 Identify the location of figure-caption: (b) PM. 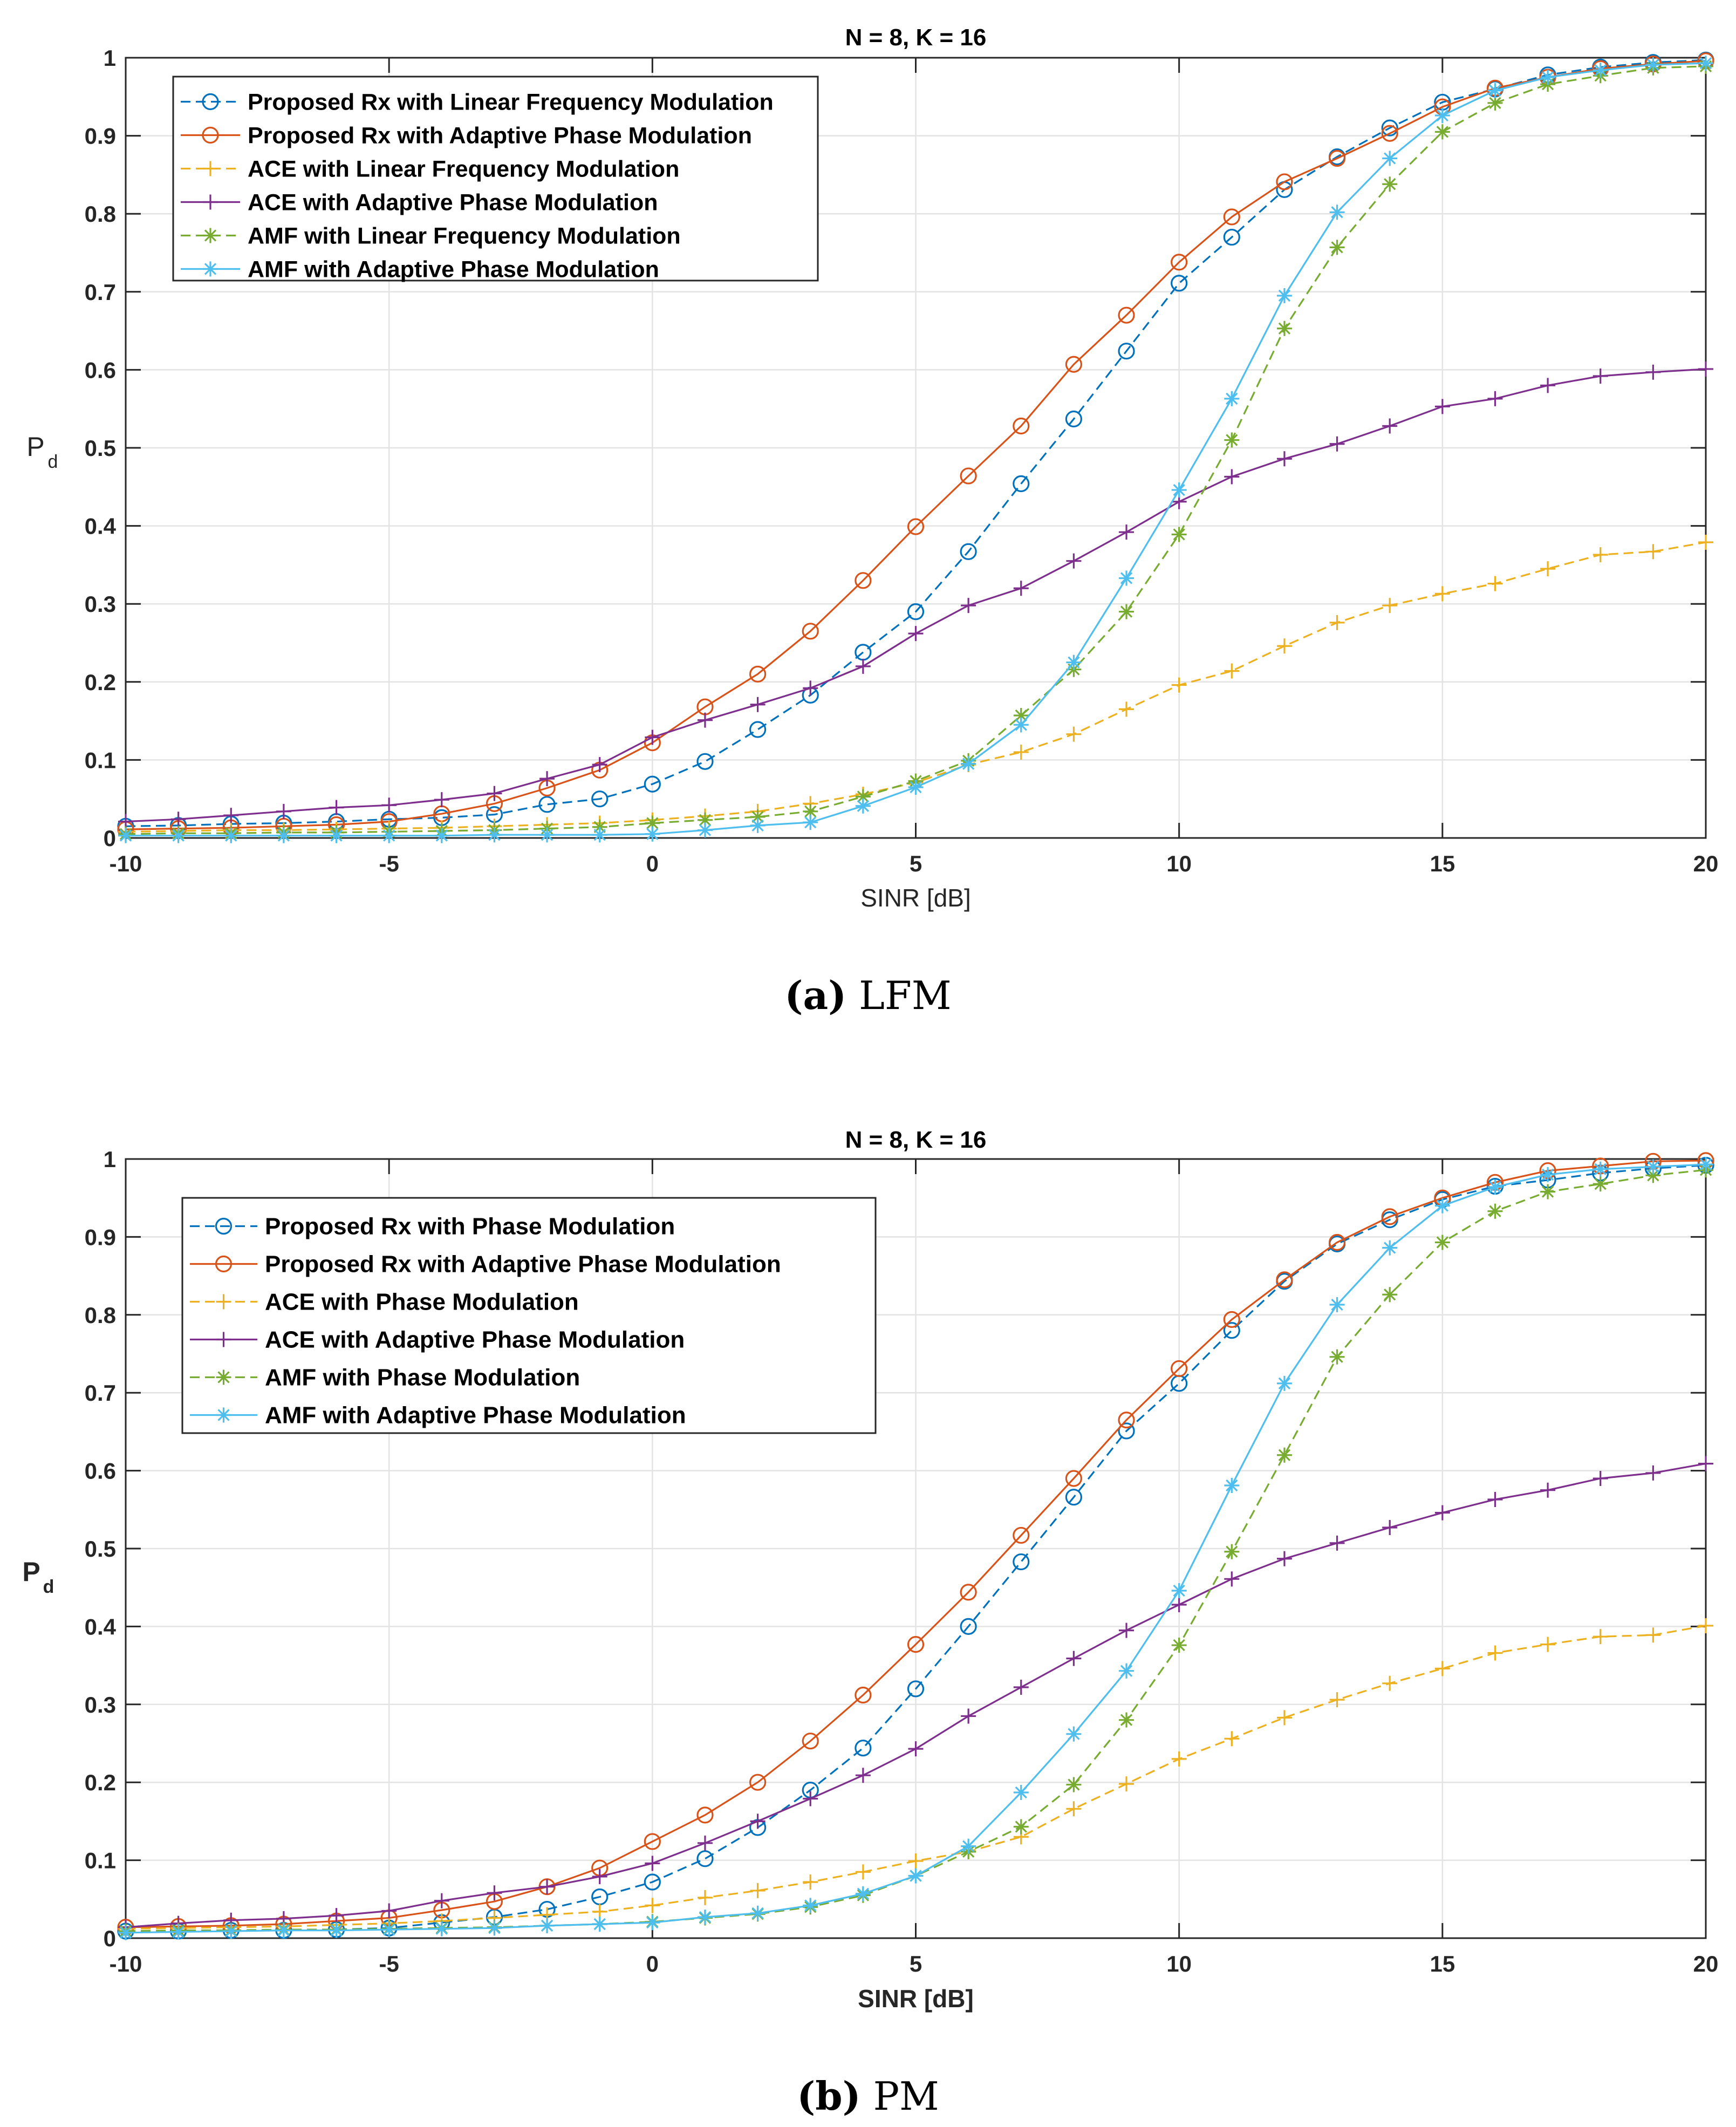
(868, 2096).